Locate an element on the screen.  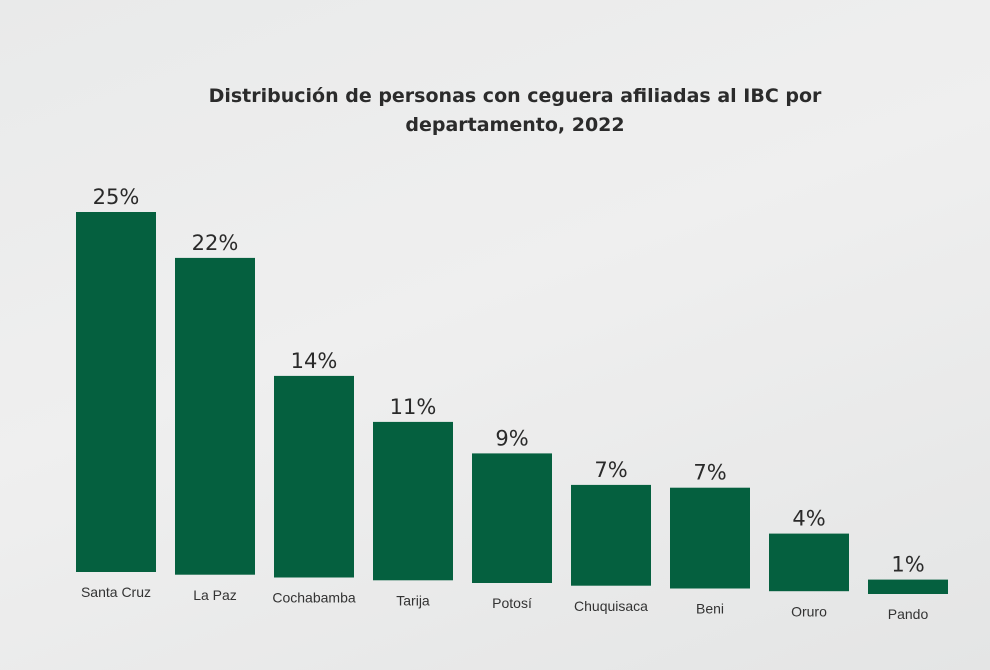
category-label: La Paz is located at coordinates (215, 595).